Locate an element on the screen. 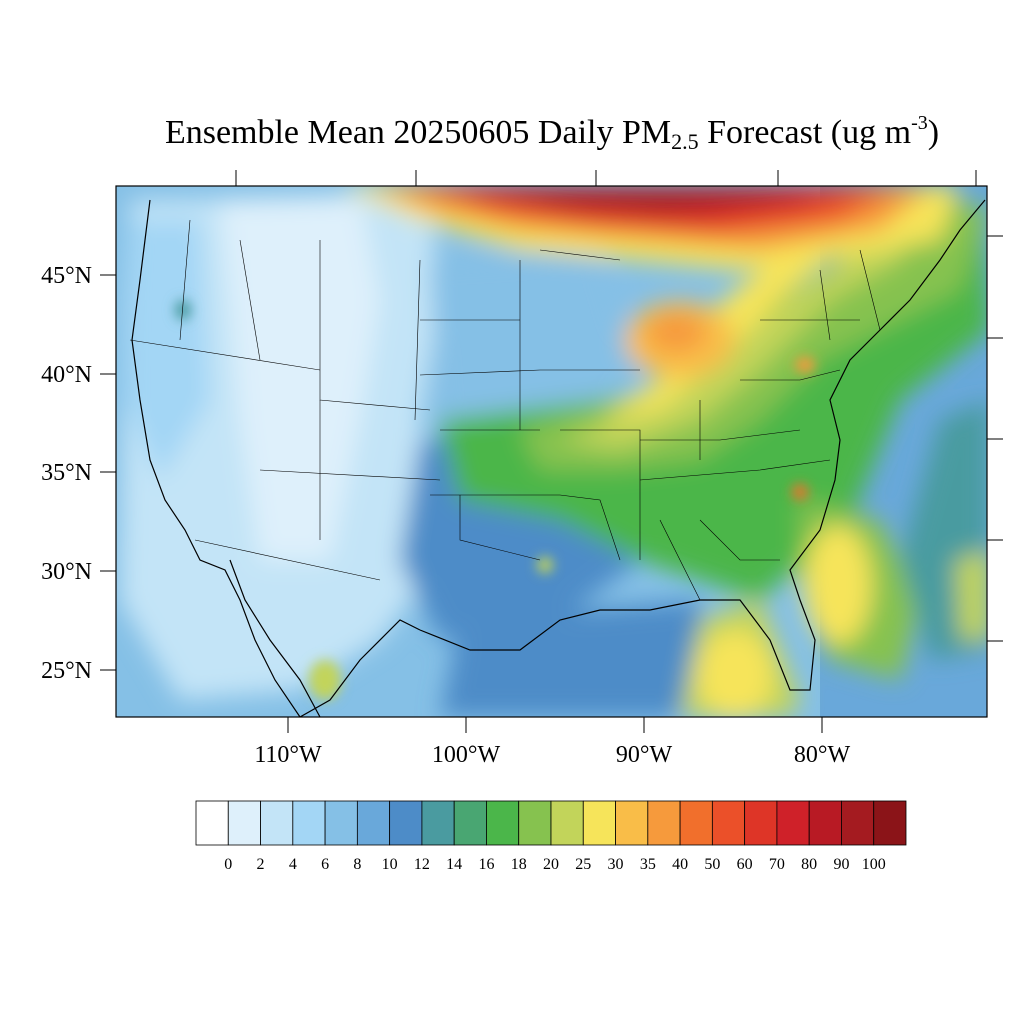 The width and height of the screenshot is (1024, 1024). title-subscript: 2.5 is located at coordinates (685, 141).